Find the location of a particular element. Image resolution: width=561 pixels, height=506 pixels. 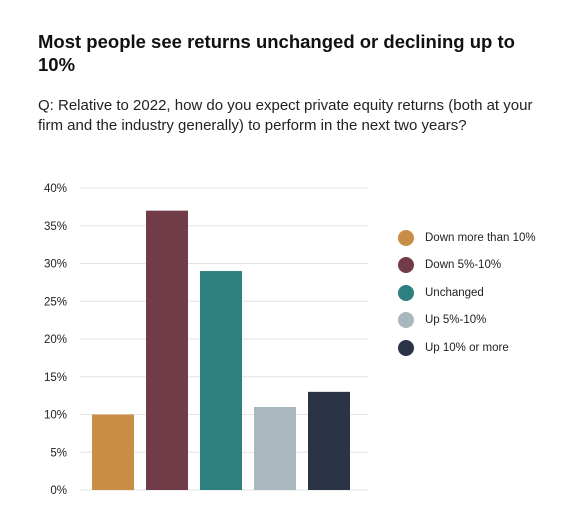

legend-label: Unchanged is located at coordinates (454, 292).